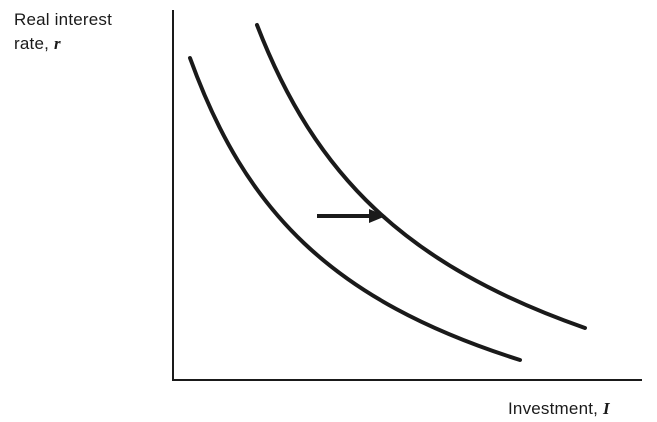 The width and height of the screenshot is (657, 422). I want to click on y-axis-label: Real interest rate, r, so click(63, 32).